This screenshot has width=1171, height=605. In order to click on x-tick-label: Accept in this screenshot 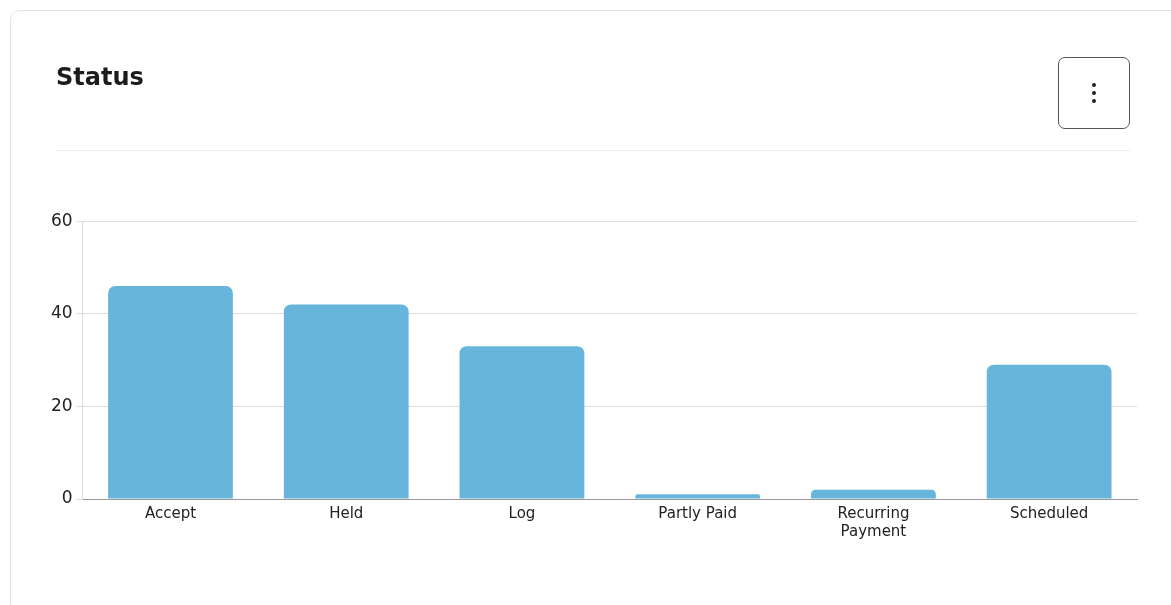, I will do `click(170, 512)`.